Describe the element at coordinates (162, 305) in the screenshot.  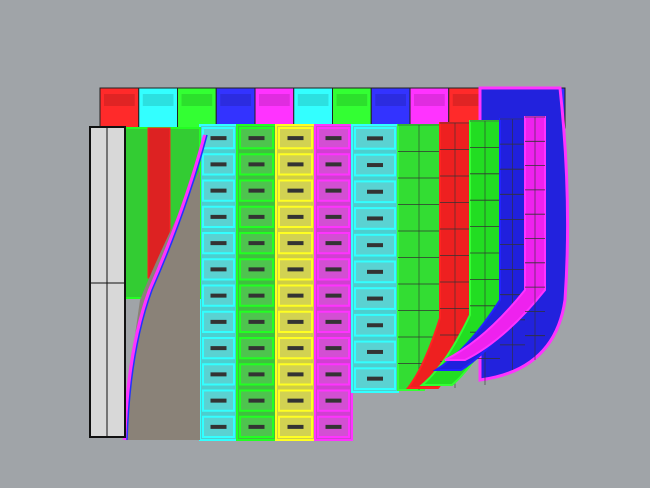
I see `curved-surface` at that location.